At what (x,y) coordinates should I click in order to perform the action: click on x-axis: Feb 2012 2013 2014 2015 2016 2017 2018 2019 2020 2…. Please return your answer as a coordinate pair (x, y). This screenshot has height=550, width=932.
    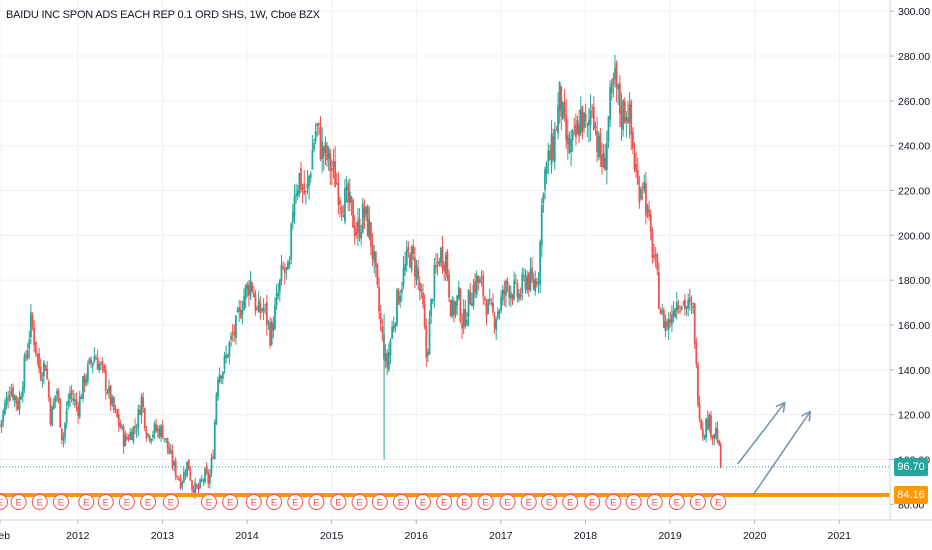
    Looking at the image, I should click on (466, 530).